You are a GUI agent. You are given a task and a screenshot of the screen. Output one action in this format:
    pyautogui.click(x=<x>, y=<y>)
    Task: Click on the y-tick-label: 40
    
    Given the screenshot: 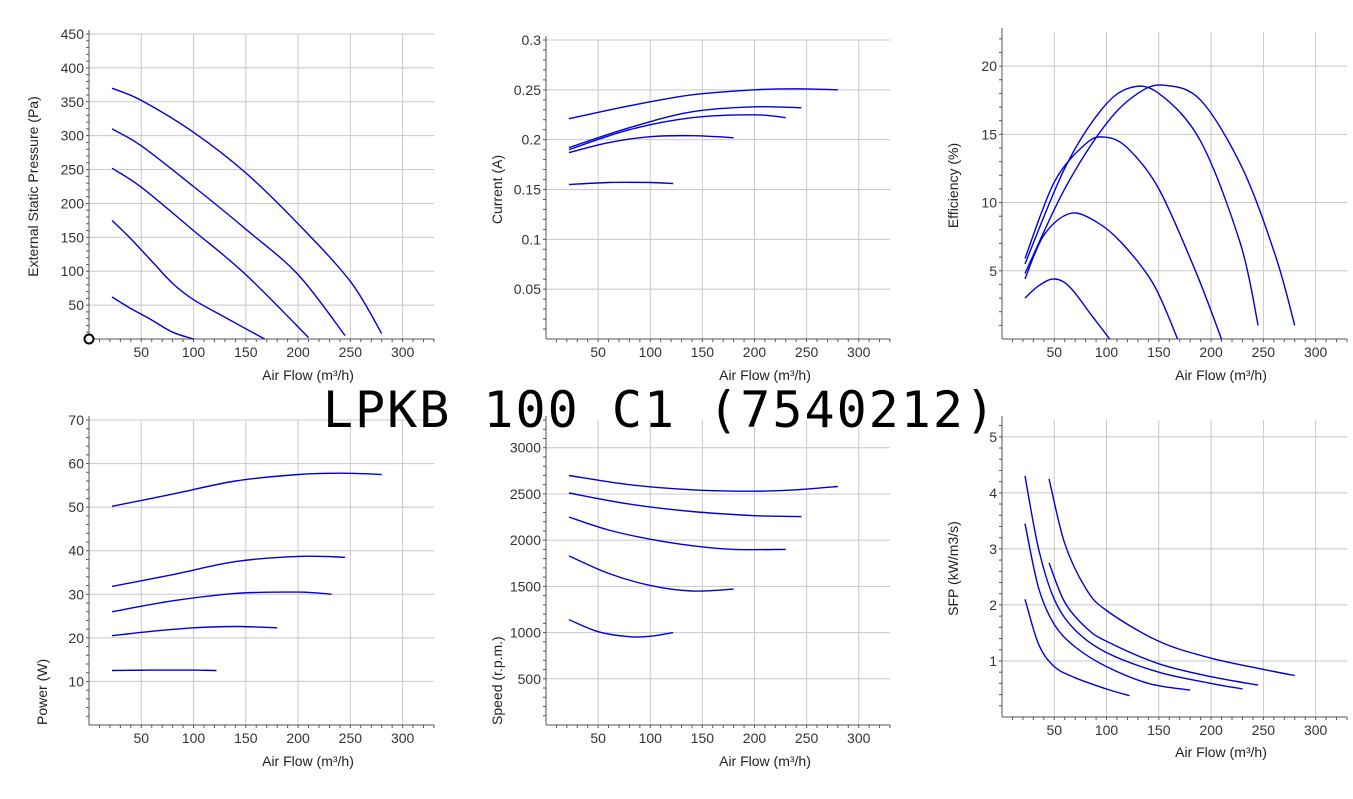 What is the action you would take?
    pyautogui.click(x=76, y=551)
    